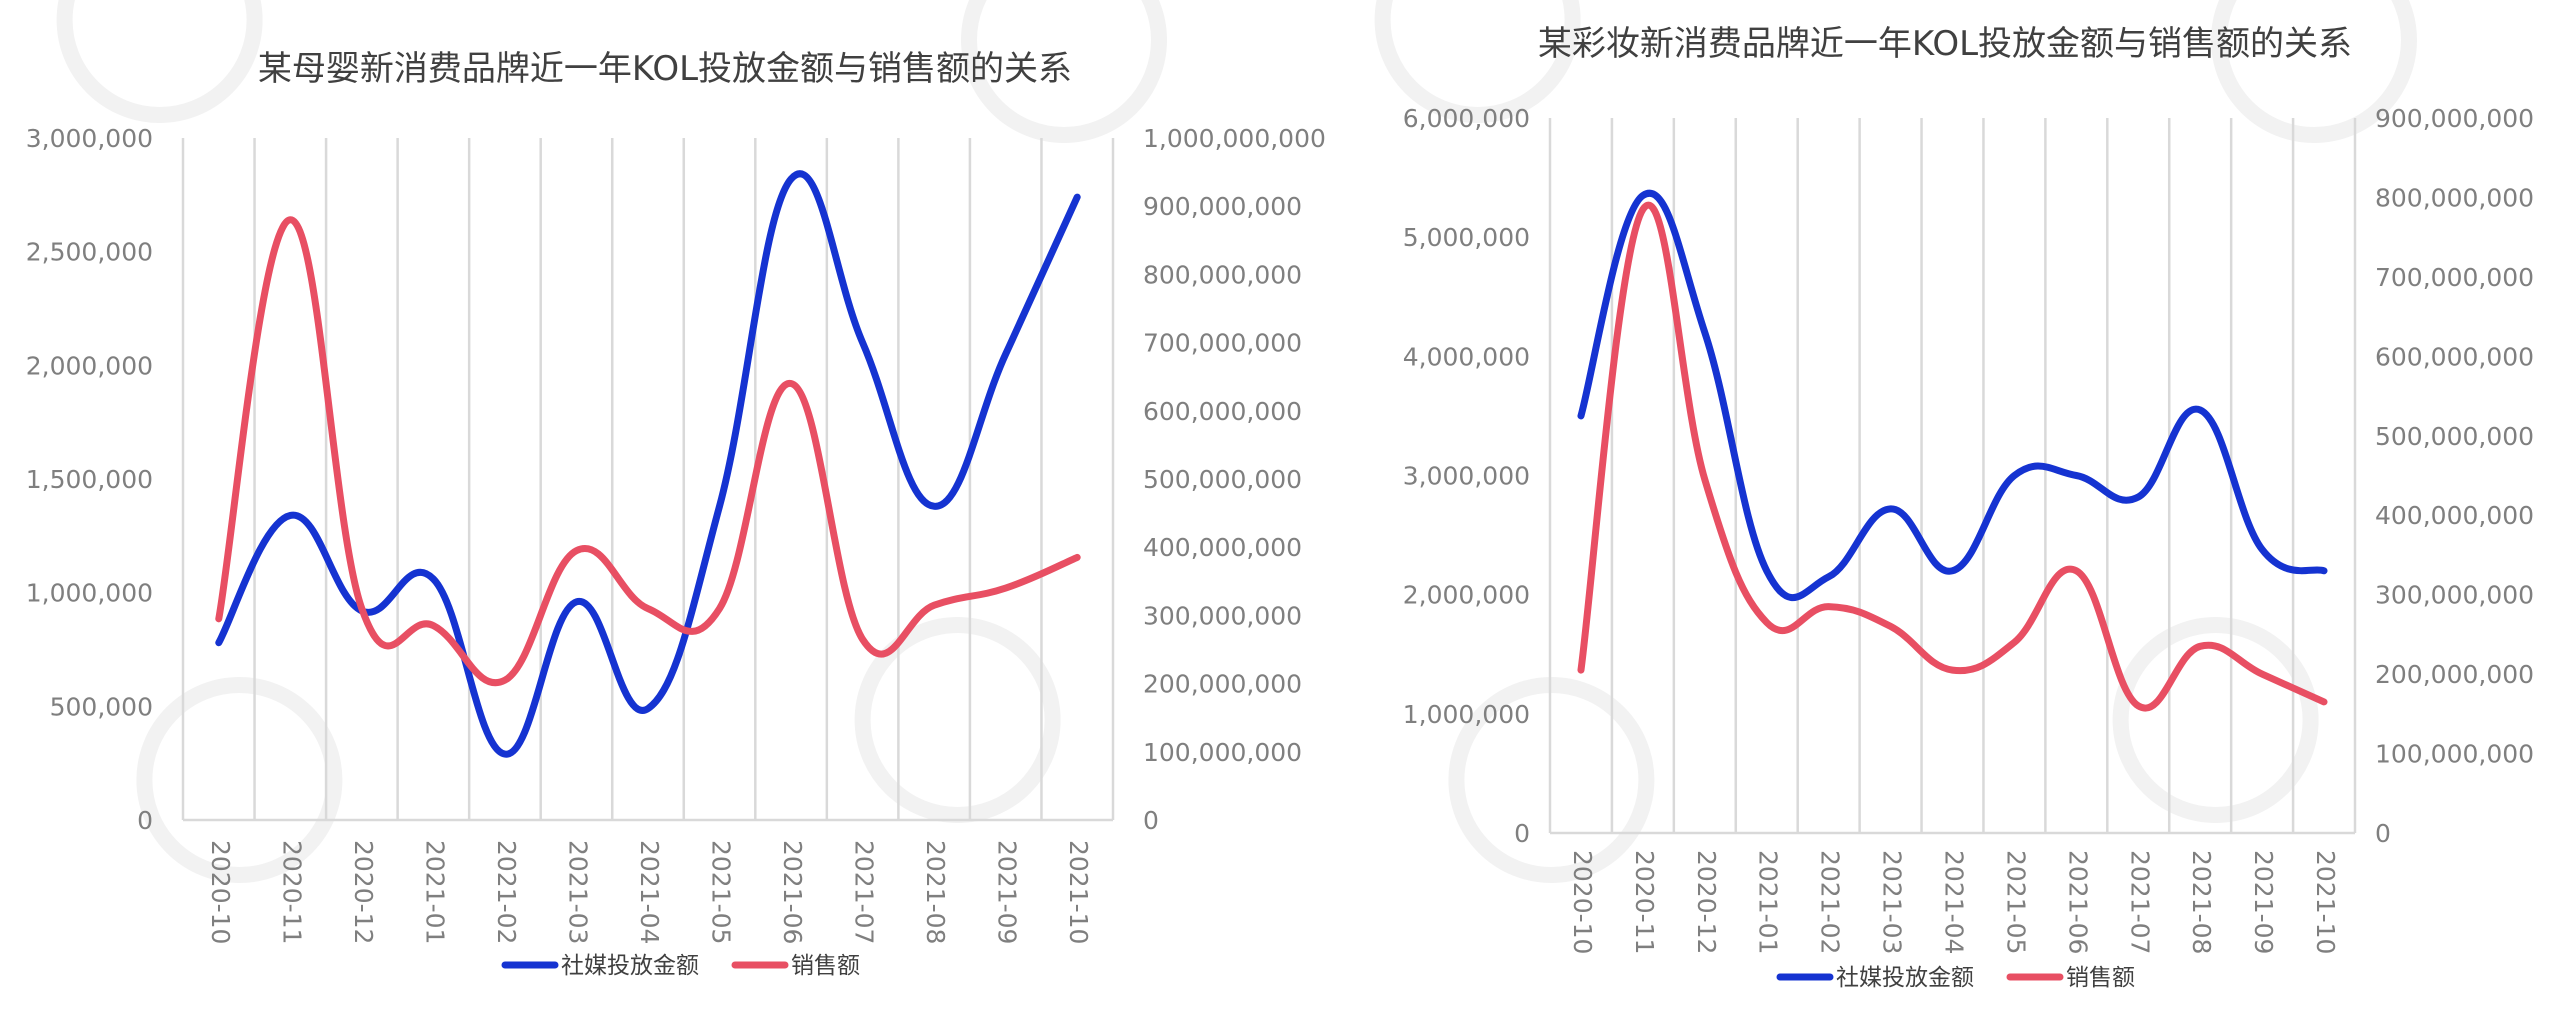  Describe the element at coordinates (101, 706) in the screenshot. I see `y-left-tick-label: 500,000` at that location.